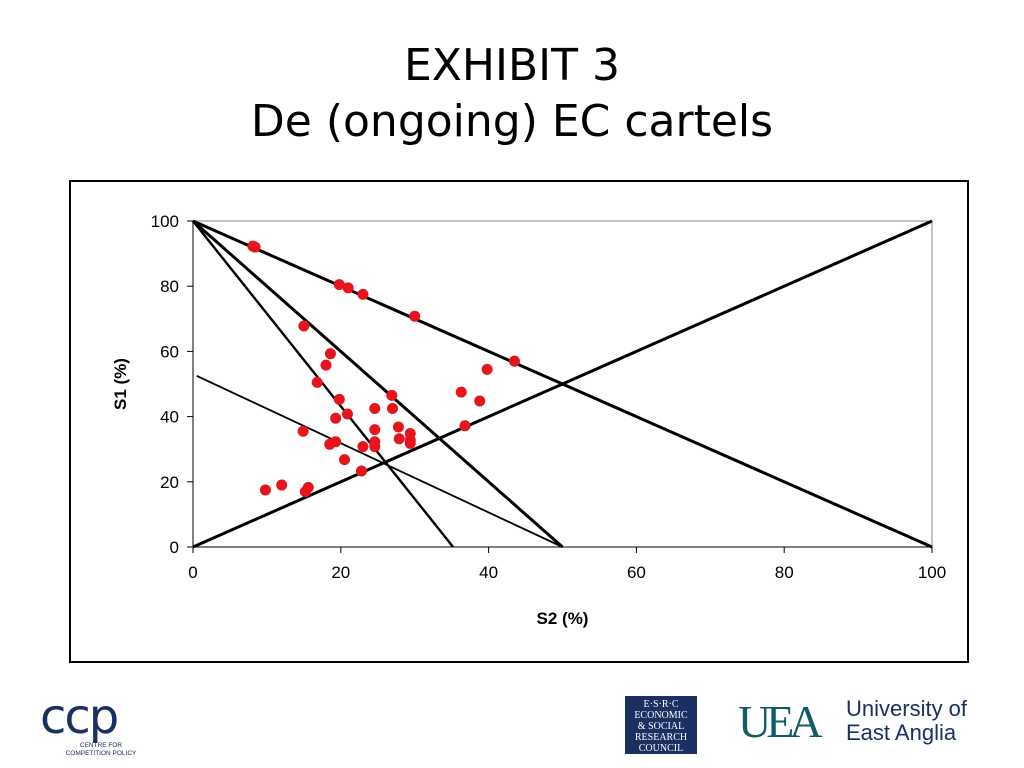 The width and height of the screenshot is (1024, 768). What do you see at coordinates (907, 708) in the screenshot?
I see `uea-name-line-1: University of` at bounding box center [907, 708].